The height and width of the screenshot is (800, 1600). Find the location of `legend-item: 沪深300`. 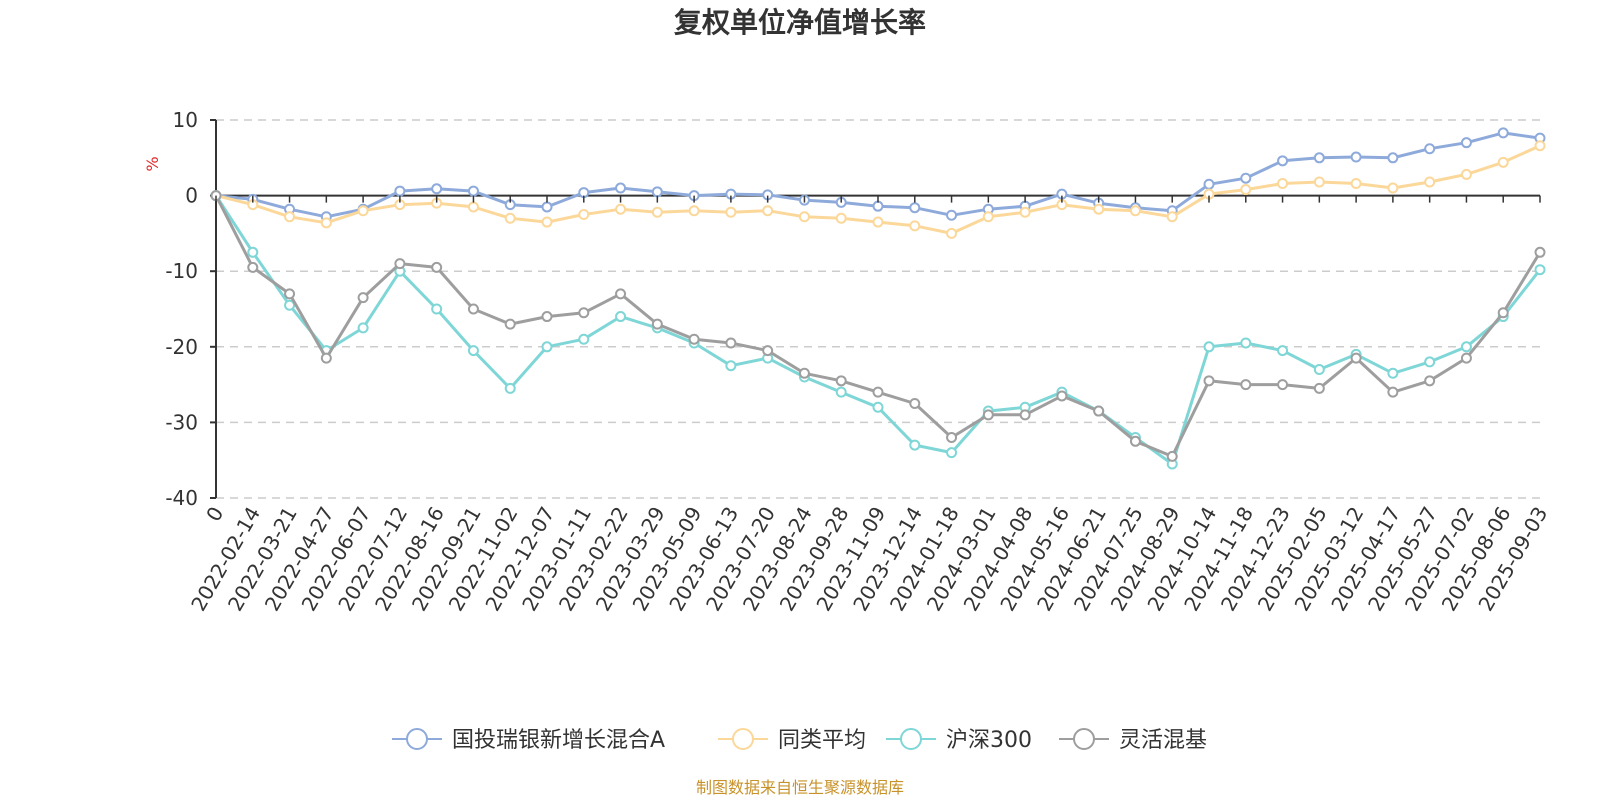

legend-item: 沪深300 is located at coordinates (959, 740).